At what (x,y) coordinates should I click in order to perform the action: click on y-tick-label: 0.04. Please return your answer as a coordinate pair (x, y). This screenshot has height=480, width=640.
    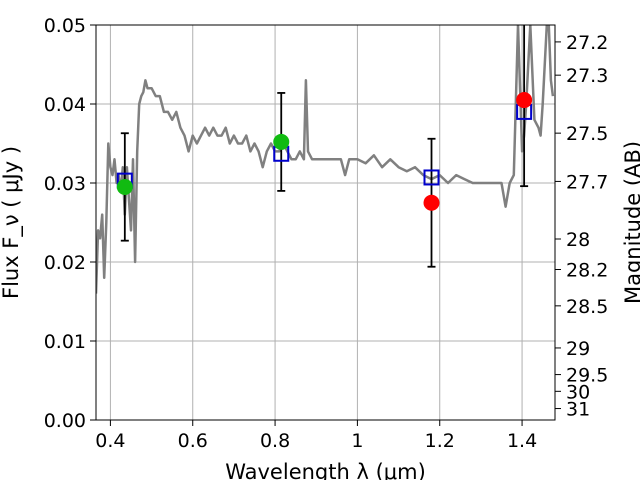
    Looking at the image, I should click on (65, 105).